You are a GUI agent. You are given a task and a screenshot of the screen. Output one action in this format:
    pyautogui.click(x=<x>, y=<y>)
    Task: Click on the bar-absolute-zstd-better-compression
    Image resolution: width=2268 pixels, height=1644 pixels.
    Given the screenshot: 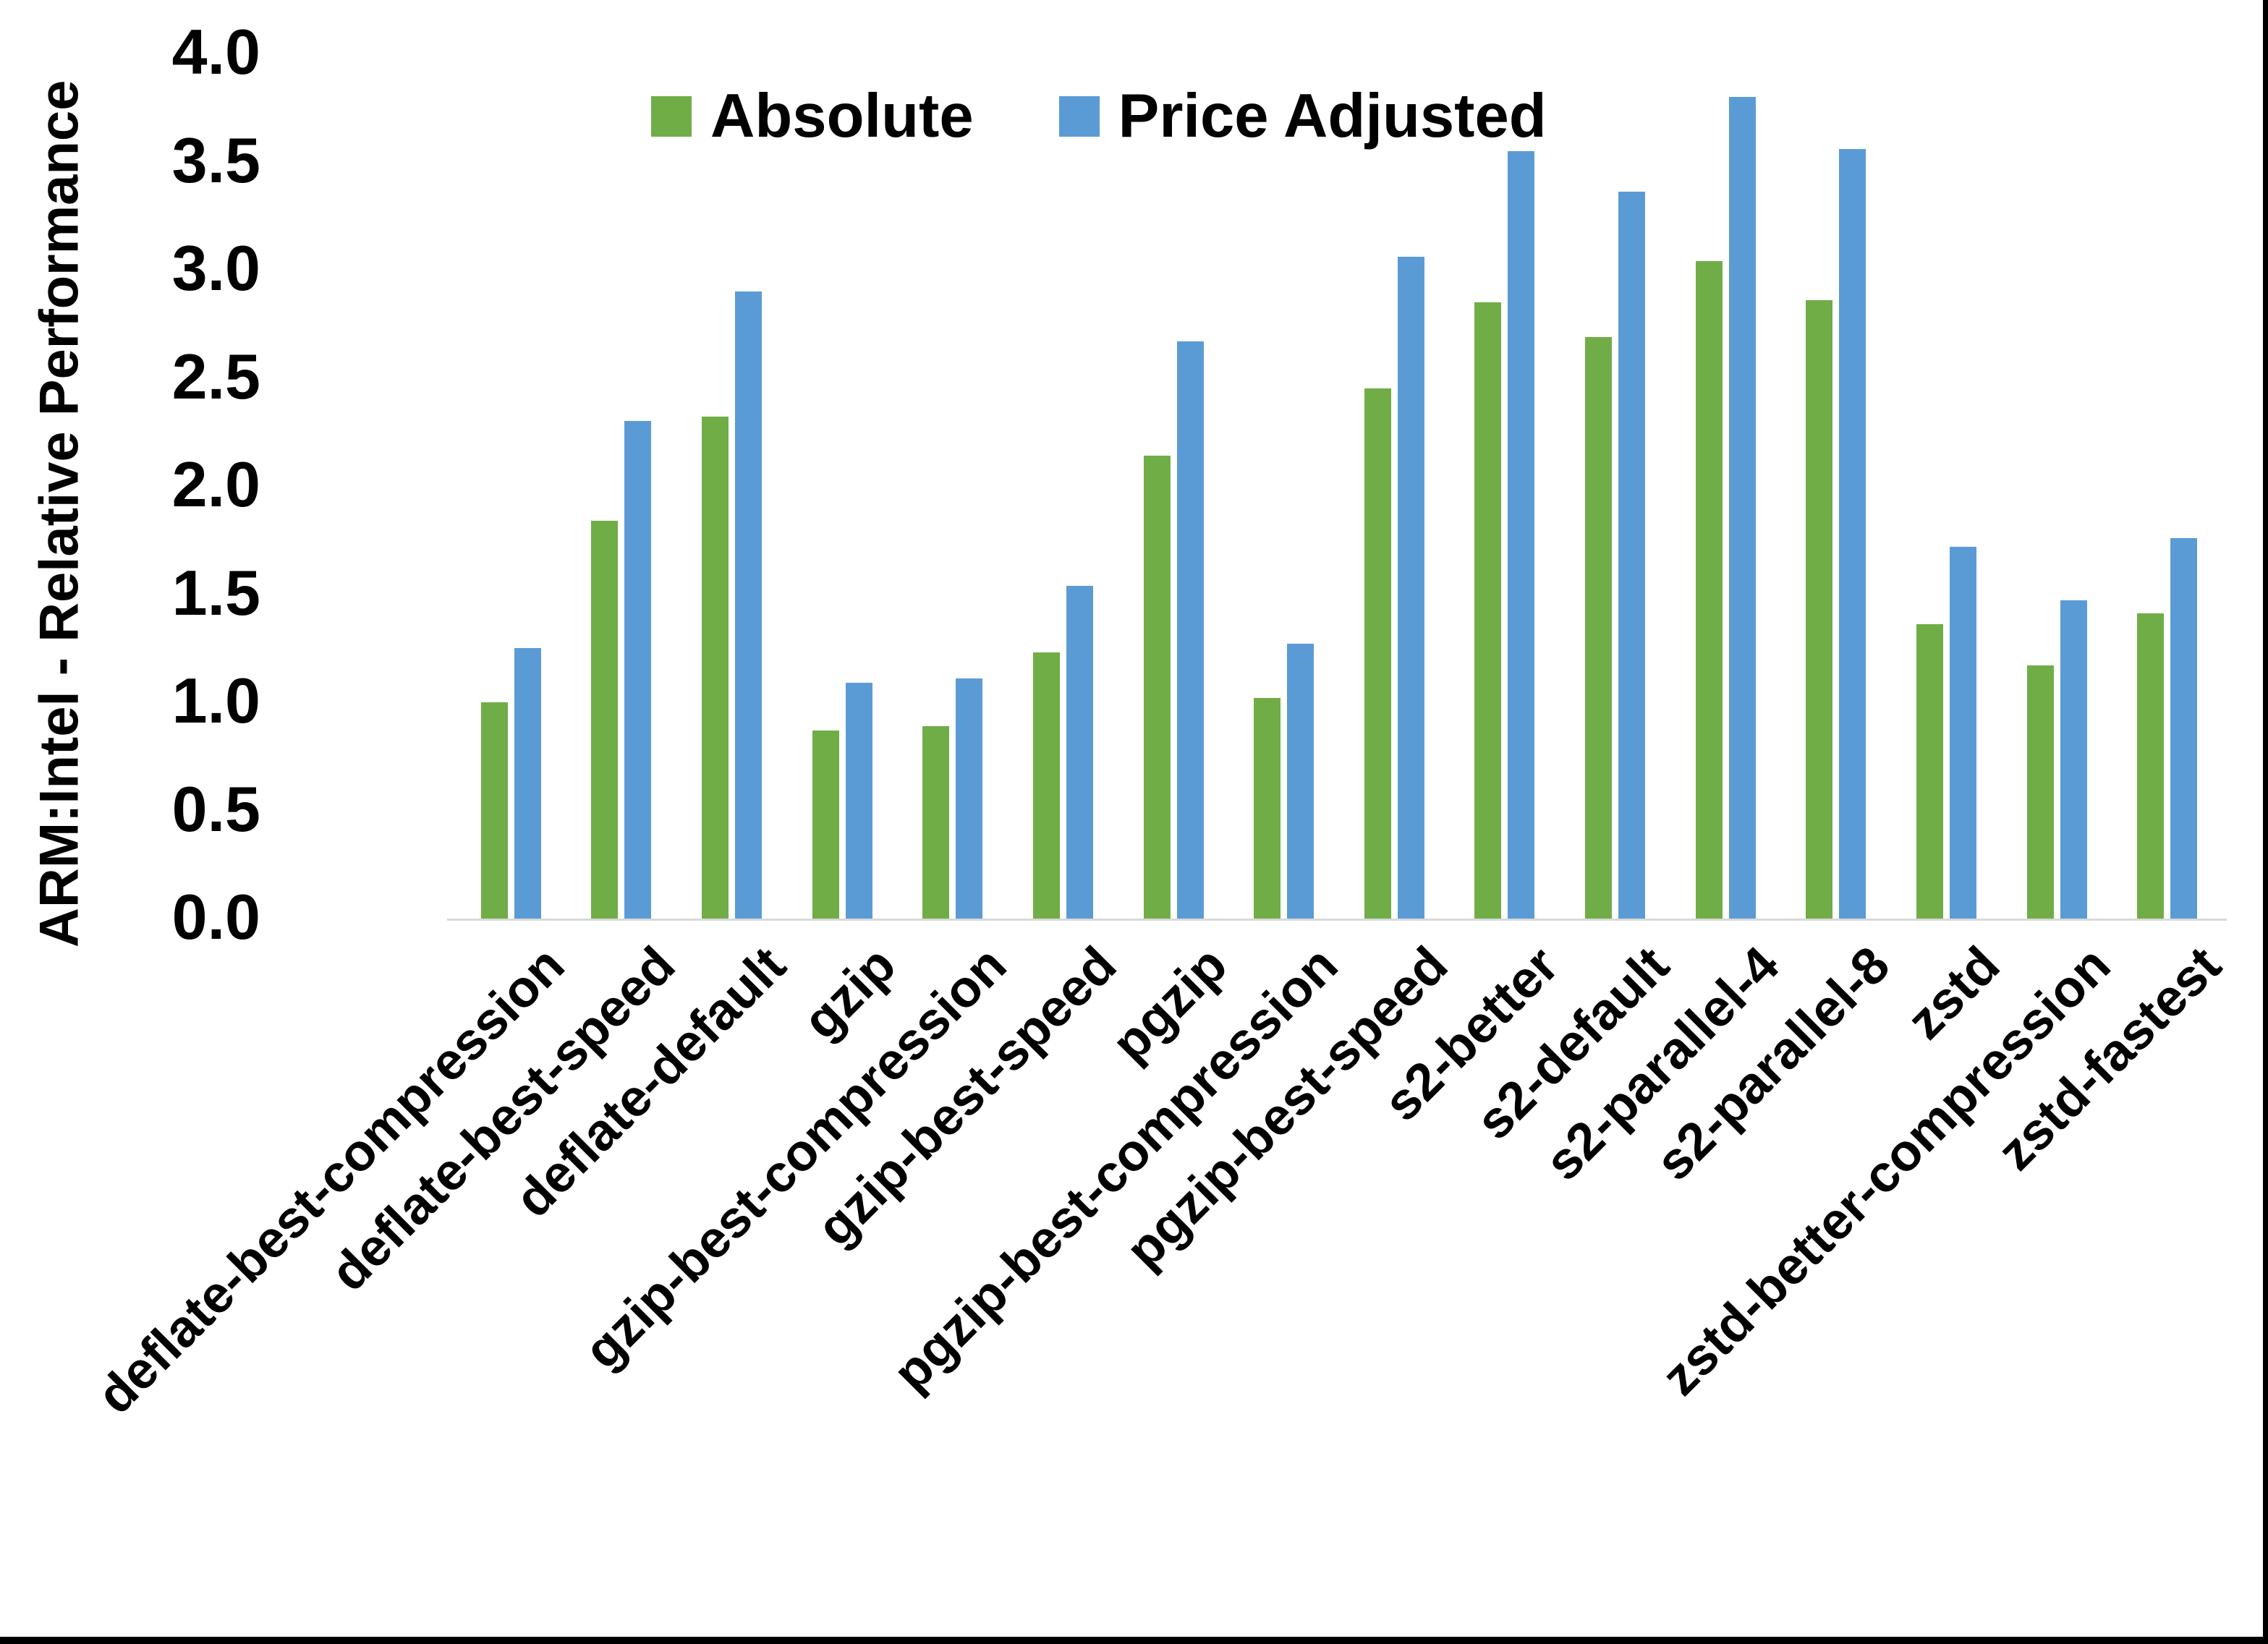 What is the action you would take?
    pyautogui.click(x=2040, y=792)
    